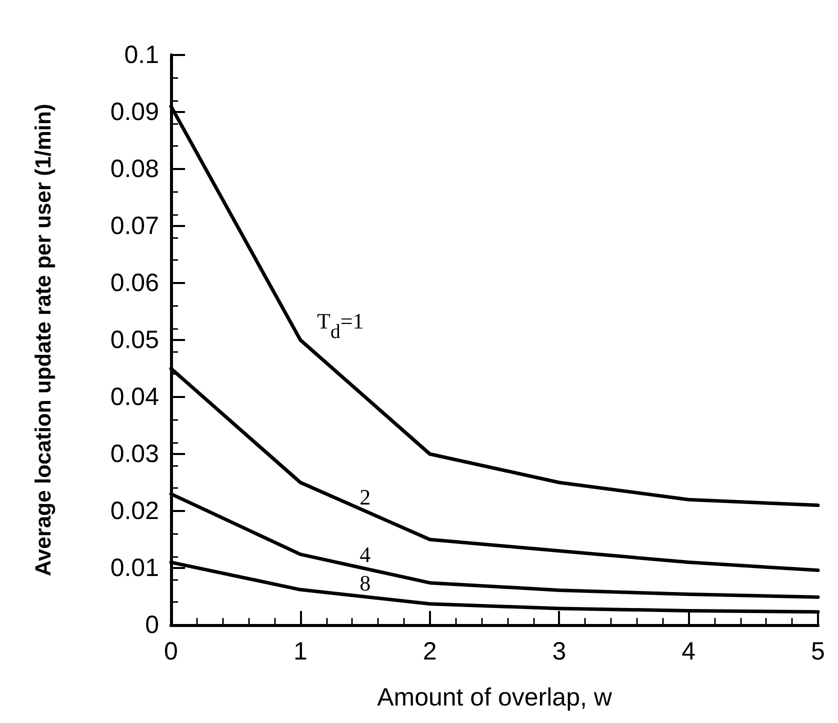  I want to click on series-label: 4, so click(365, 555).